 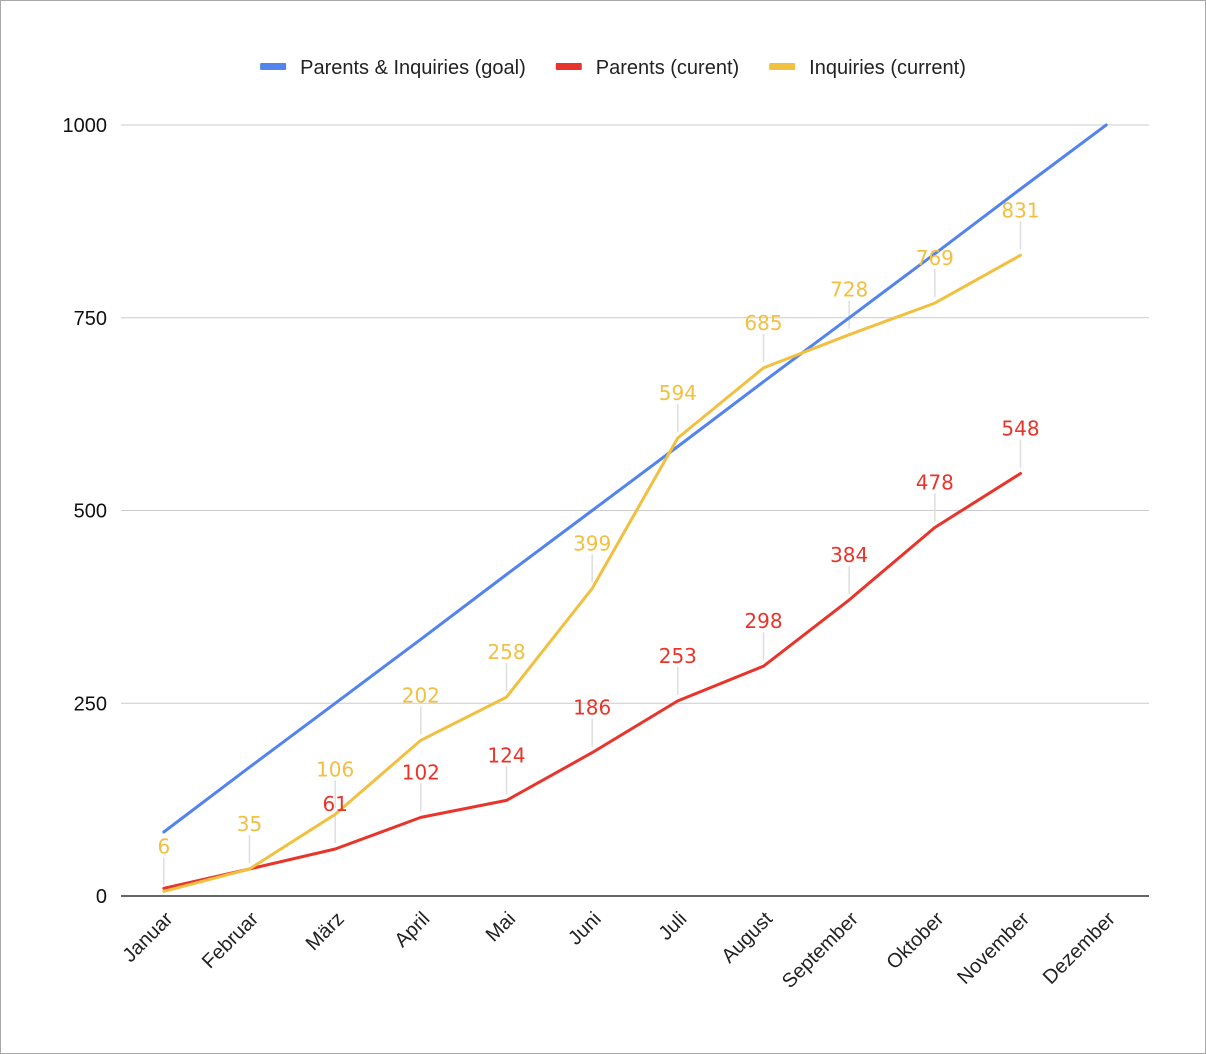 What do you see at coordinates (90, 512) in the screenshot?
I see `y-tick-label: 500` at bounding box center [90, 512].